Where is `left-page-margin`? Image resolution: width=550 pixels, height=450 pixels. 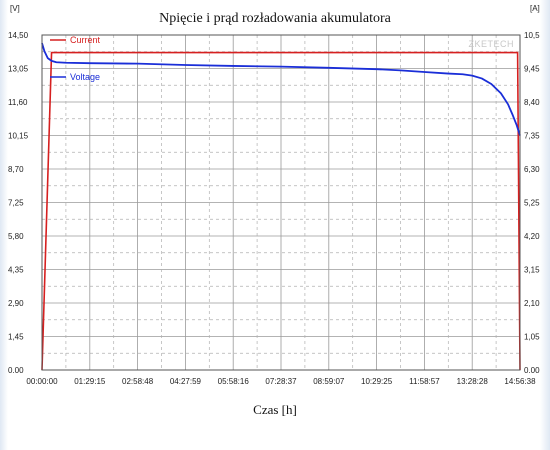 left-page-margin is located at coordinates (4, 225).